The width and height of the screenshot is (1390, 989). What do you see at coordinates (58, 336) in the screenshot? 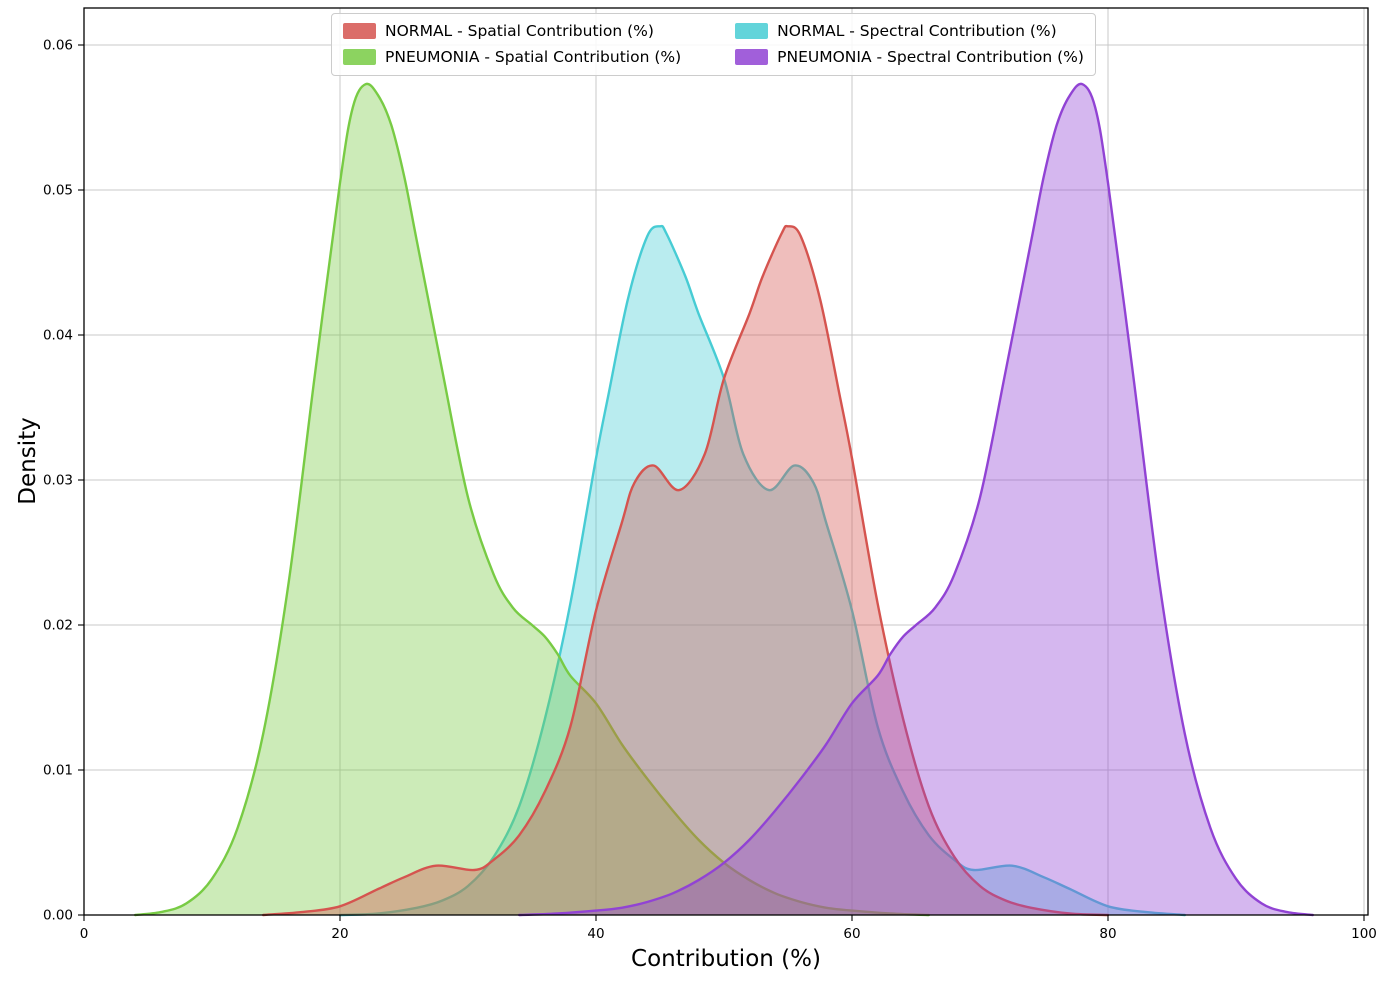
I see `y-tick-label: 0.04` at bounding box center [58, 336].